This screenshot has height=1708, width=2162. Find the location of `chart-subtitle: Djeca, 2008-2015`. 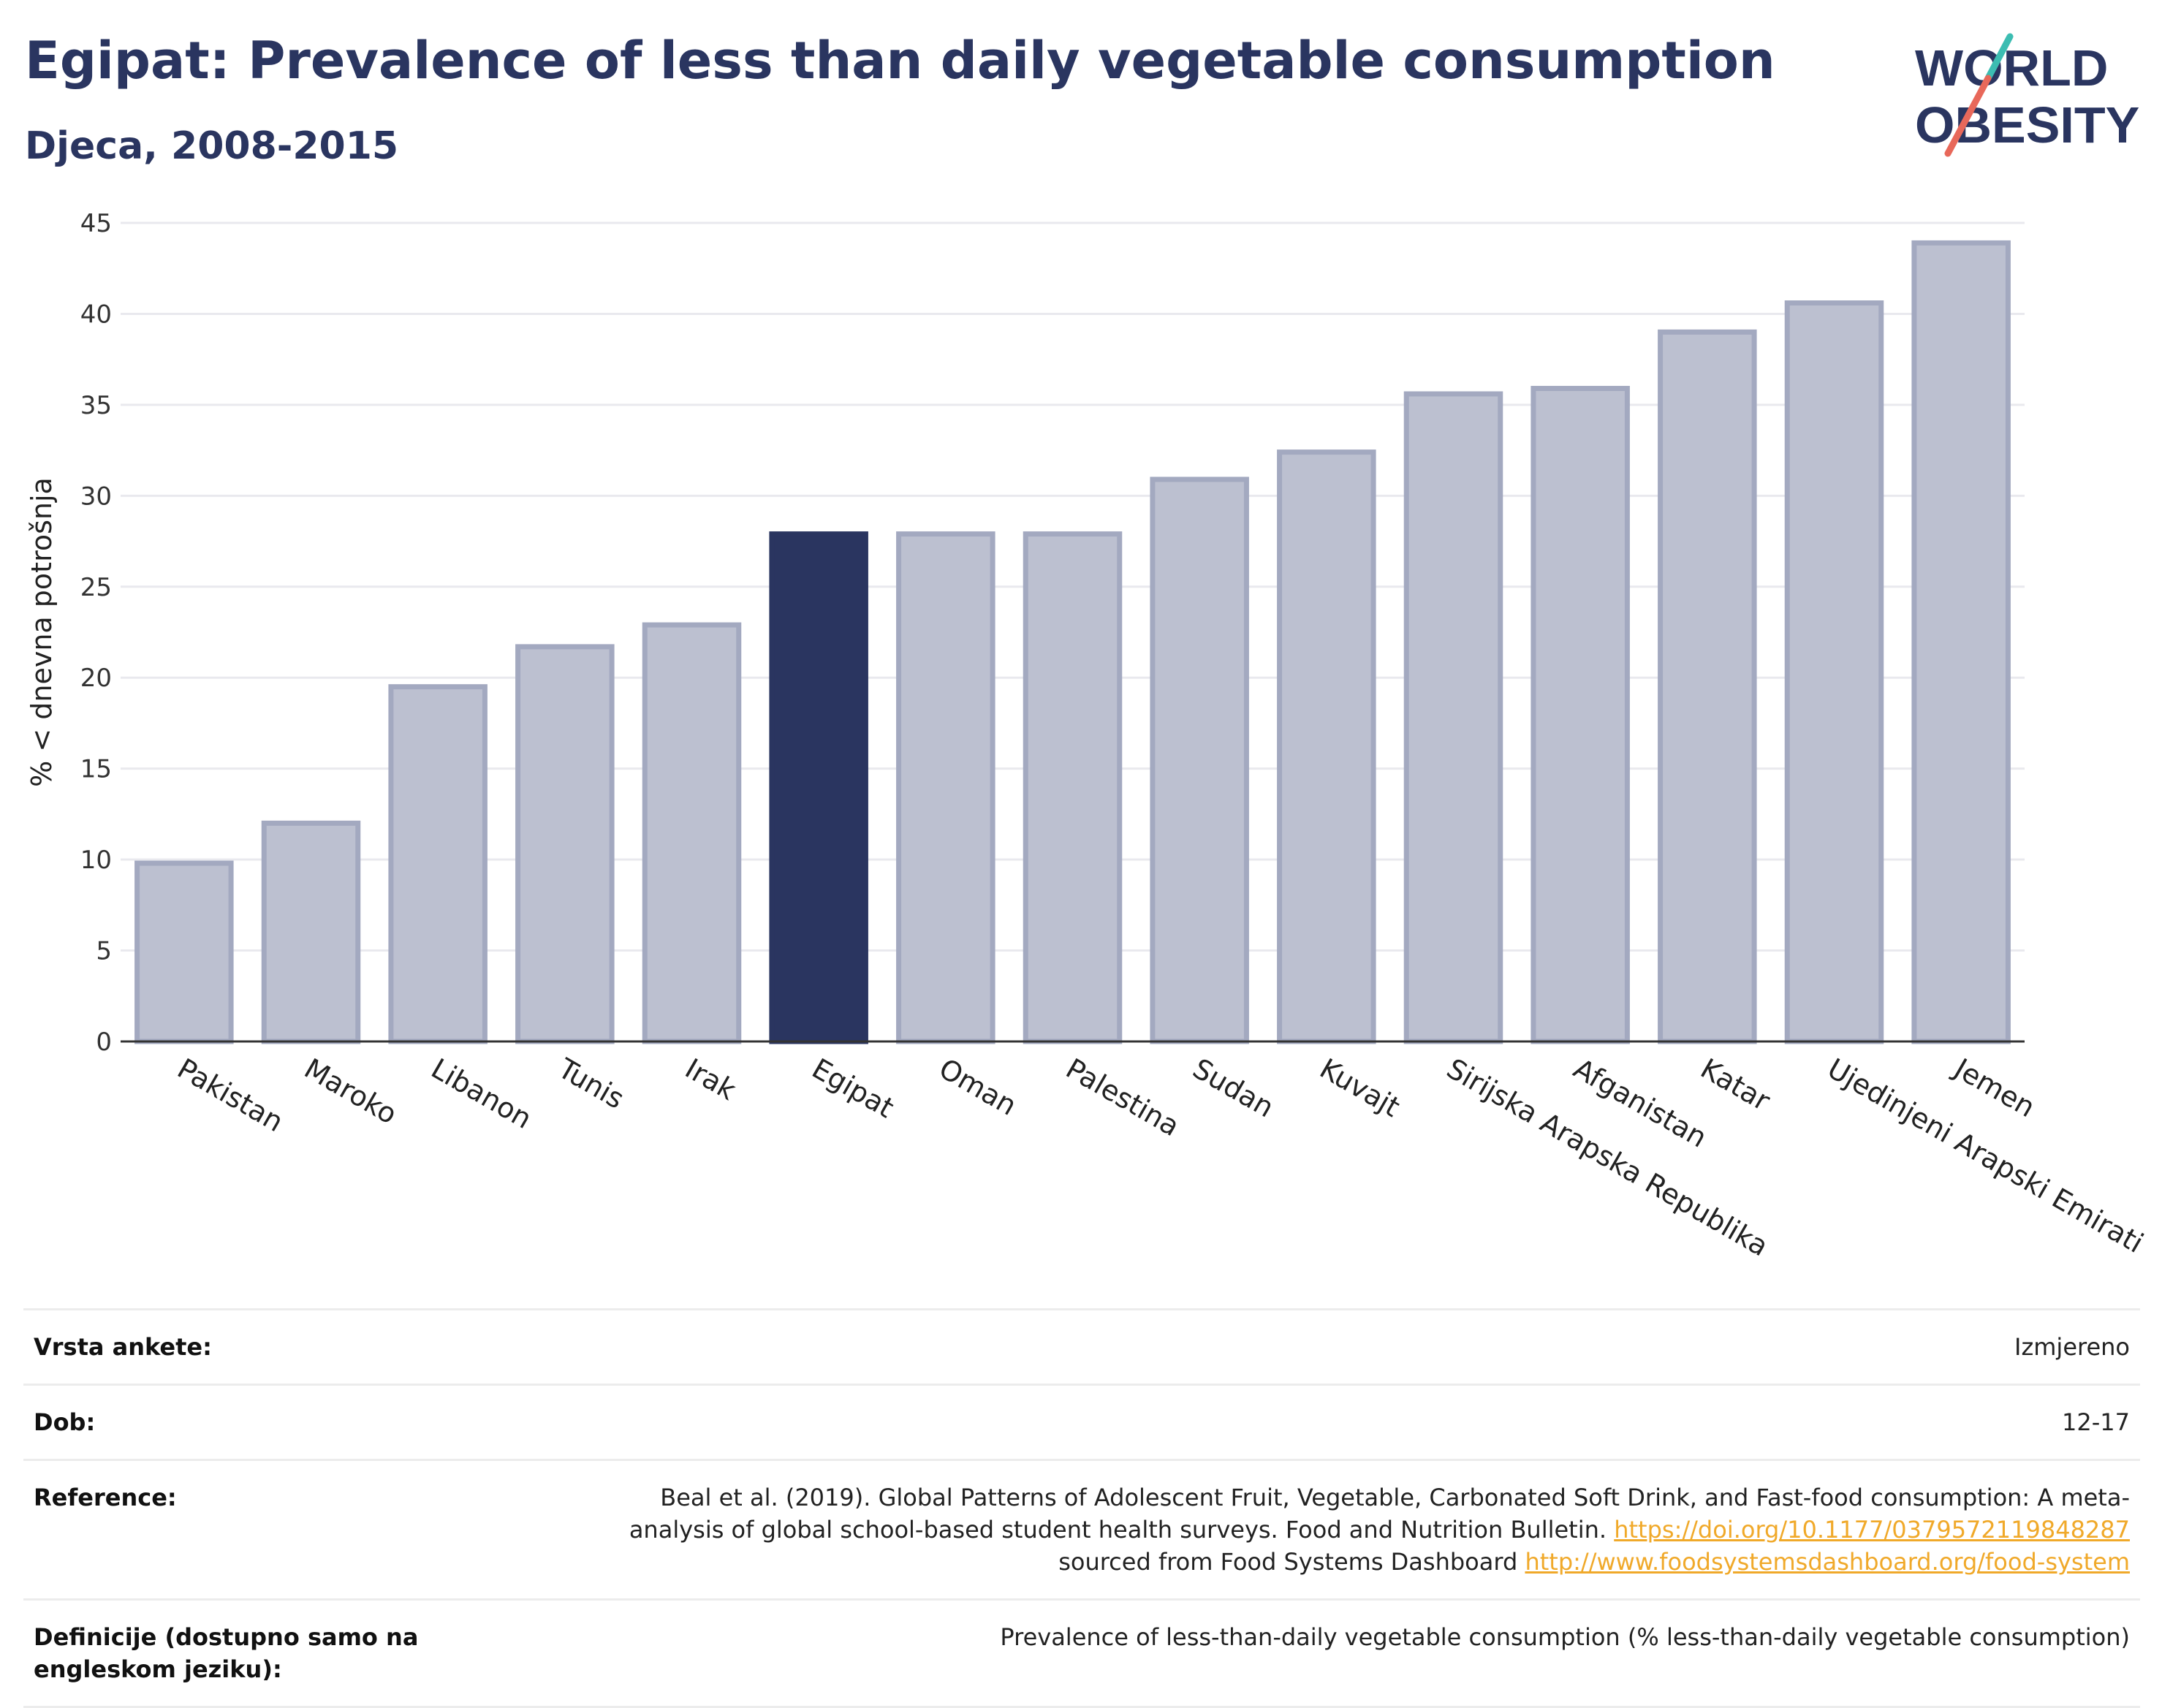

chart-subtitle: Djeca, 2008-2015 is located at coordinates (212, 146).